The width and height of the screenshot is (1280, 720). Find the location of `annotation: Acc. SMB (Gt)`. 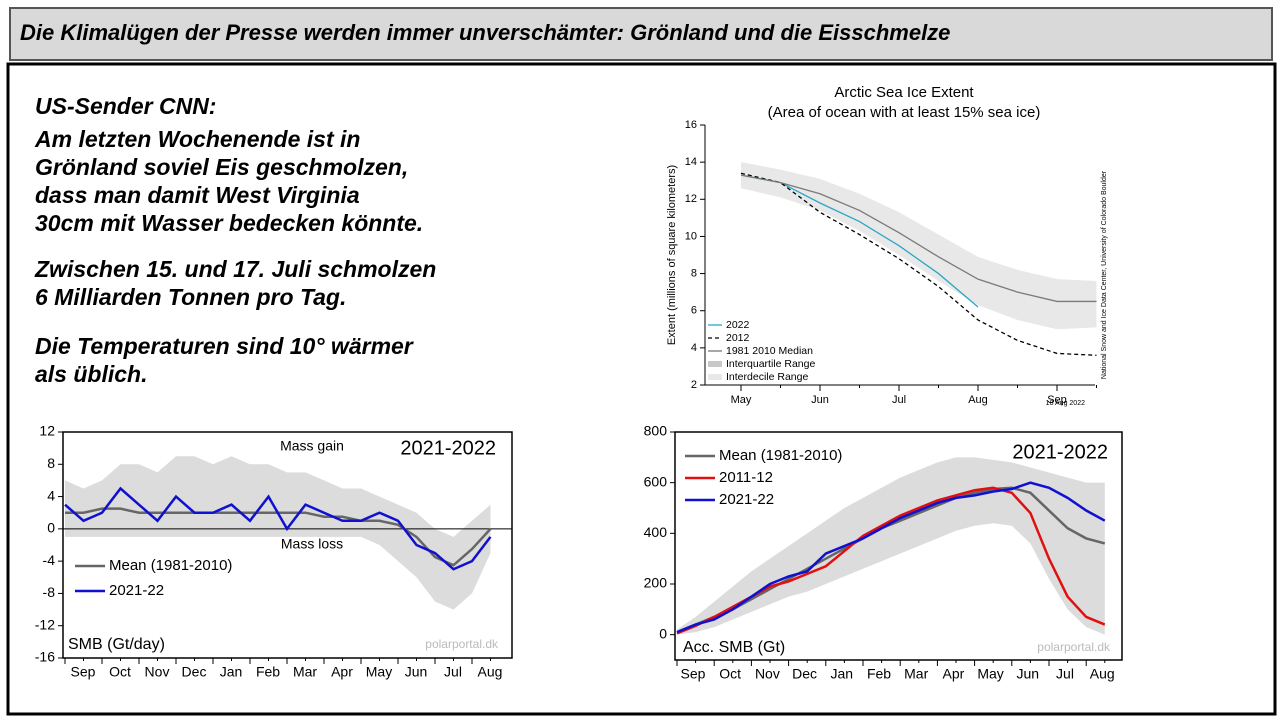

annotation: Acc. SMB (Gt) is located at coordinates (734, 647).